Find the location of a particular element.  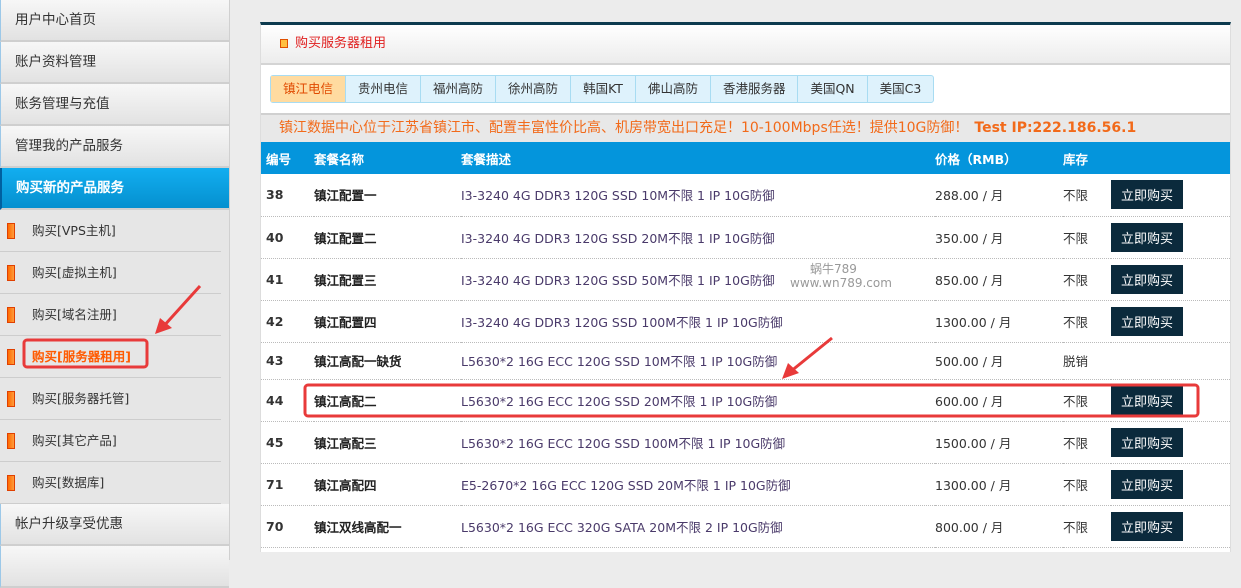

sidebar-subitem-label: 购买[域名注册] is located at coordinates (74, 314).